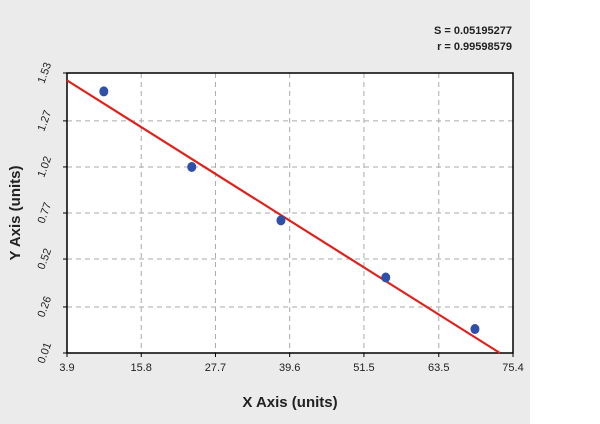  Describe the element at coordinates (438, 368) in the screenshot. I see `x-tick-label: 63.5` at that location.